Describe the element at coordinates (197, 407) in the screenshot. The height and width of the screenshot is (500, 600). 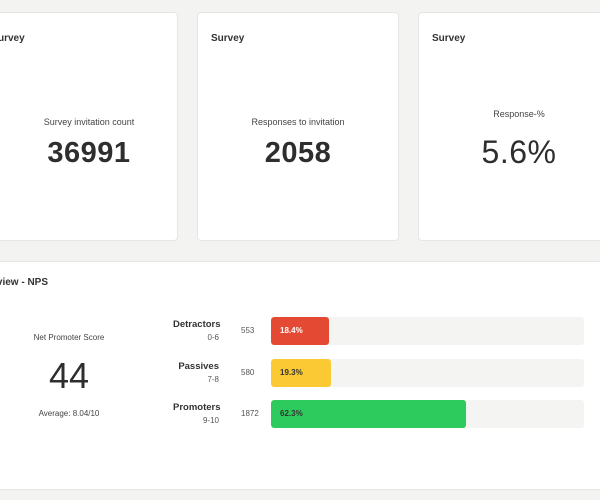
I see `segment-name-promoters: Promoters` at that location.